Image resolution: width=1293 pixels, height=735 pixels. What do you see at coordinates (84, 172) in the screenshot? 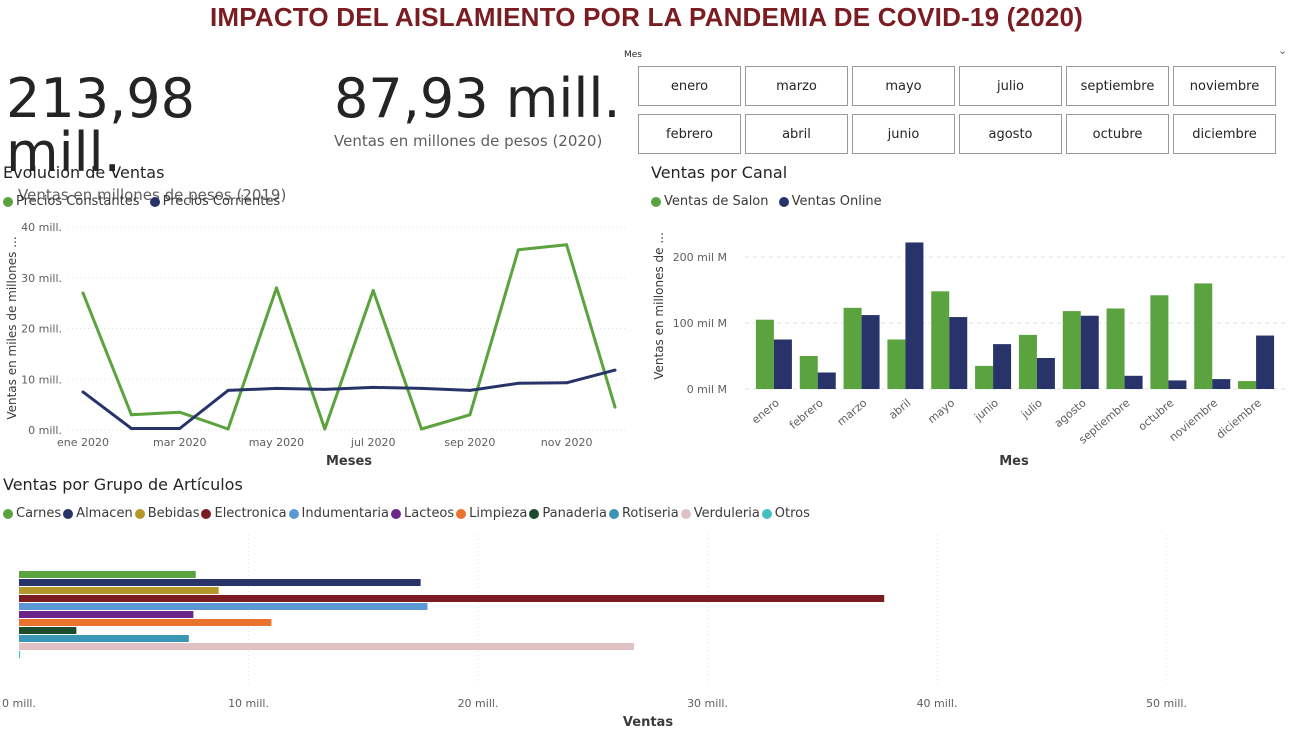
I see `line-chart-title: Evolución de Ventas` at bounding box center [84, 172].